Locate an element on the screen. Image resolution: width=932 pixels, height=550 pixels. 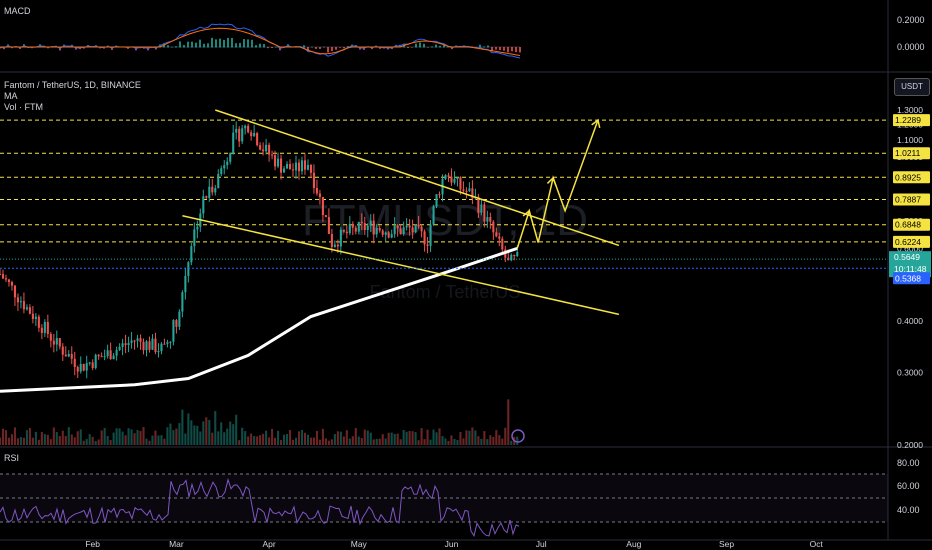
indicator-ma: MA is located at coordinates (11, 96).